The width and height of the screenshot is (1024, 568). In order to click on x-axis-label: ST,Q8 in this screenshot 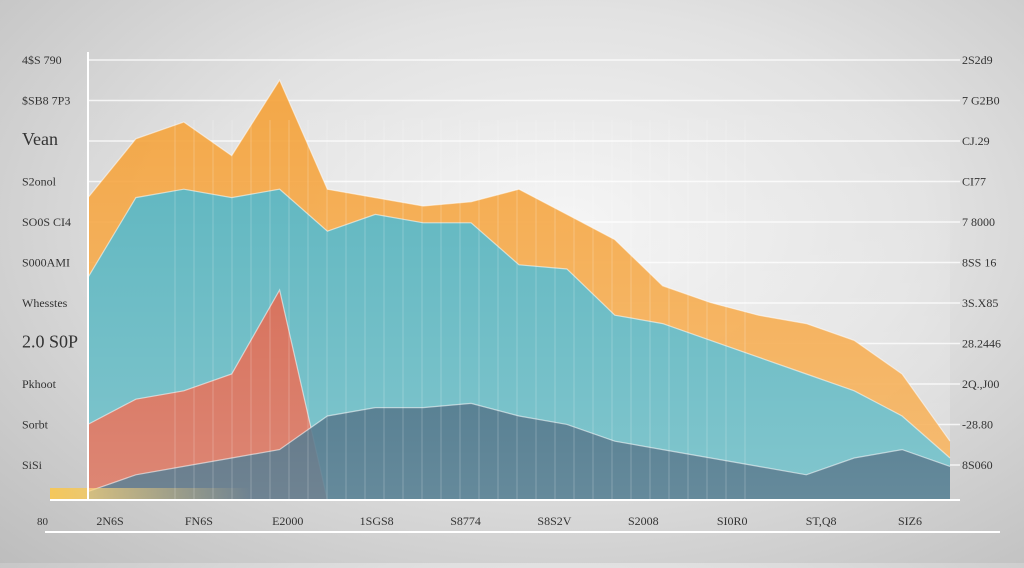, I will do `click(821, 521)`.